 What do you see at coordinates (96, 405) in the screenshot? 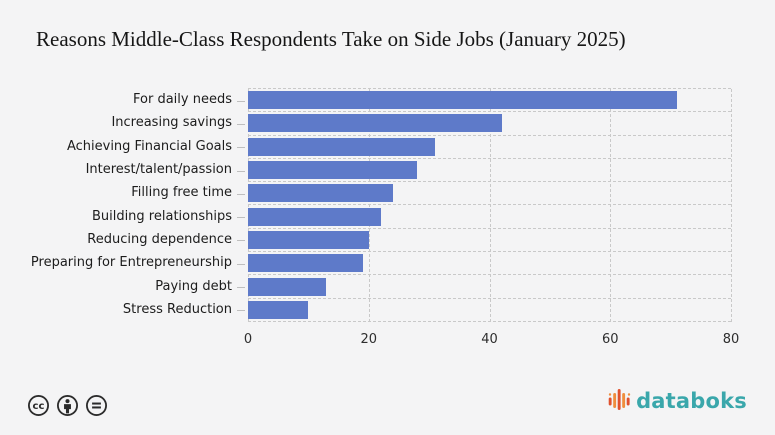
I see `no-derivatives-icon` at bounding box center [96, 405].